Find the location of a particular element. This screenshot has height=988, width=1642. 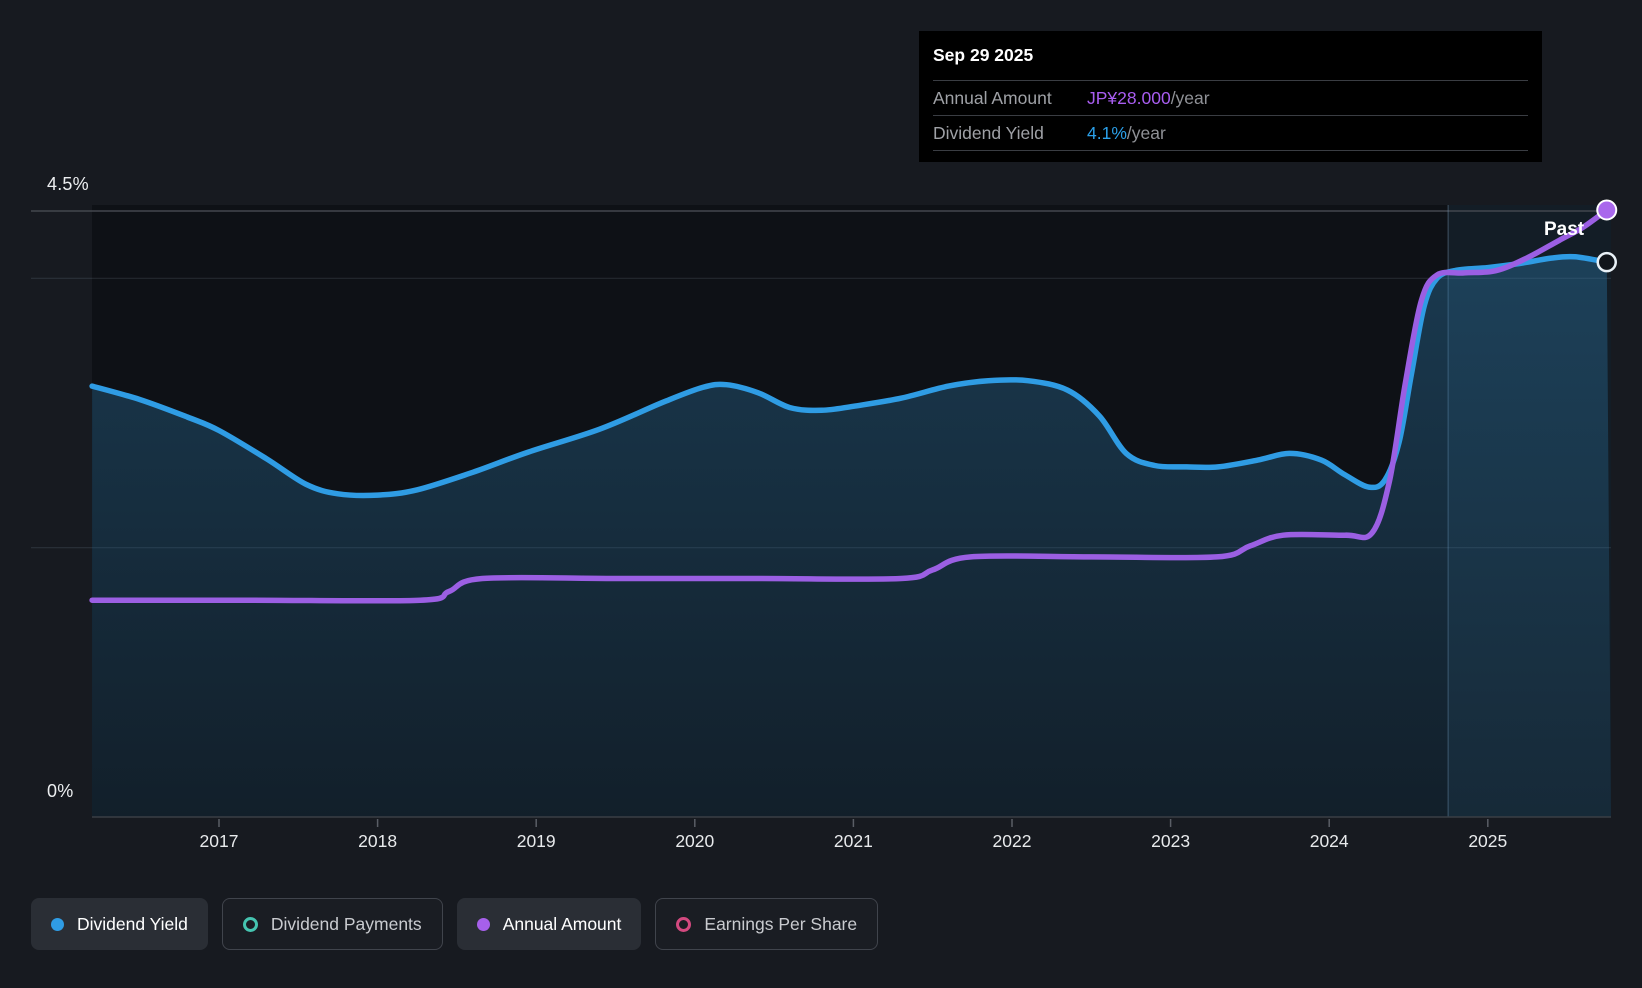

end-markers is located at coordinates (1607, 236).